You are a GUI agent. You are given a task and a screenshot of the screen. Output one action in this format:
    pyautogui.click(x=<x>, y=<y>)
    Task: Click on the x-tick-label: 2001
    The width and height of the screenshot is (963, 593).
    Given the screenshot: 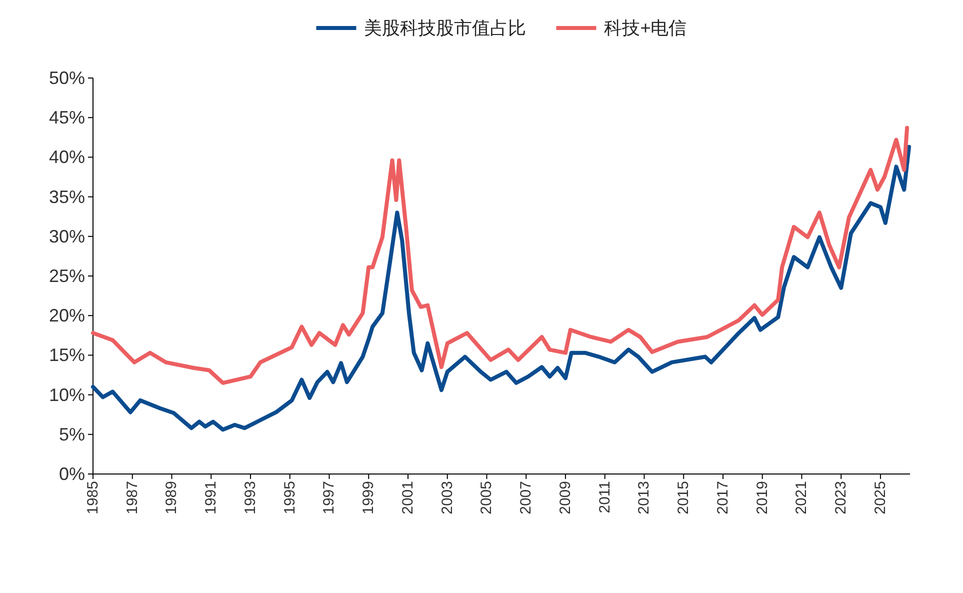 What is the action you would take?
    pyautogui.click(x=407, y=497)
    